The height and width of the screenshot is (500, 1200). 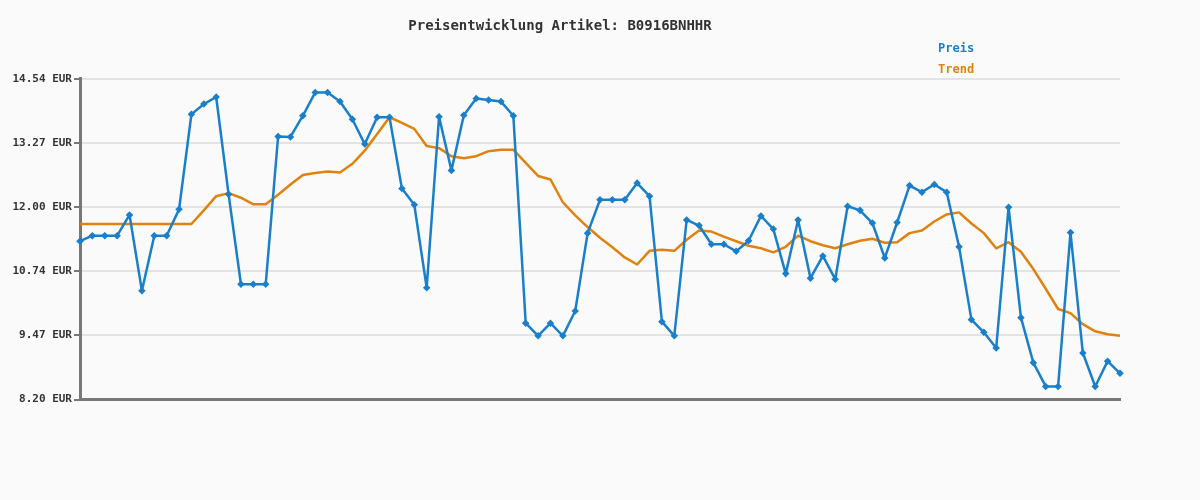 I want to click on y-tick-label: 14.54 EUR, so click(x=42, y=78).